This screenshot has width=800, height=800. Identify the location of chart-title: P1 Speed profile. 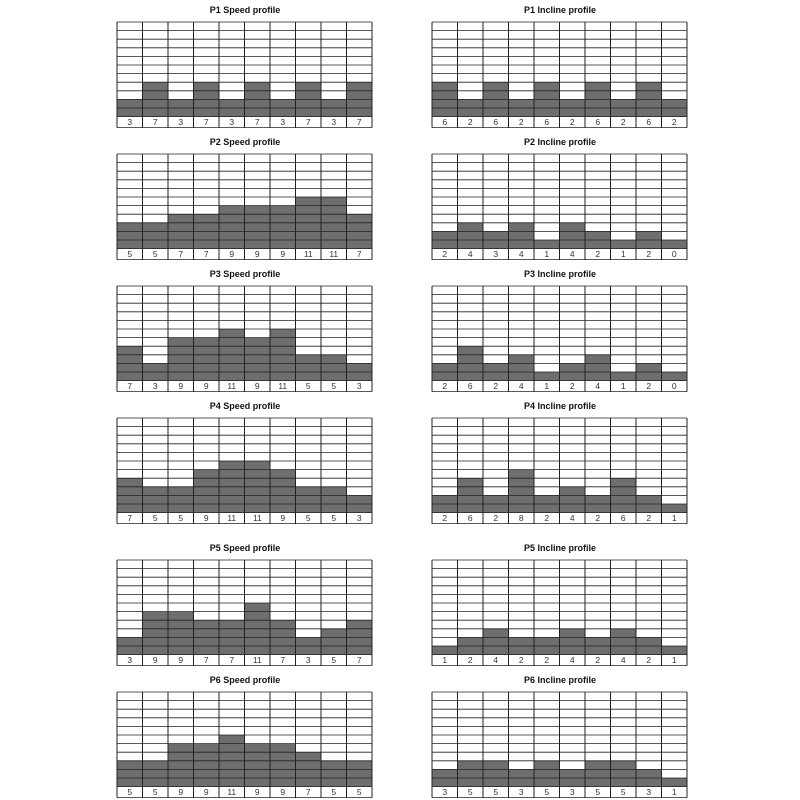
(245, 10).